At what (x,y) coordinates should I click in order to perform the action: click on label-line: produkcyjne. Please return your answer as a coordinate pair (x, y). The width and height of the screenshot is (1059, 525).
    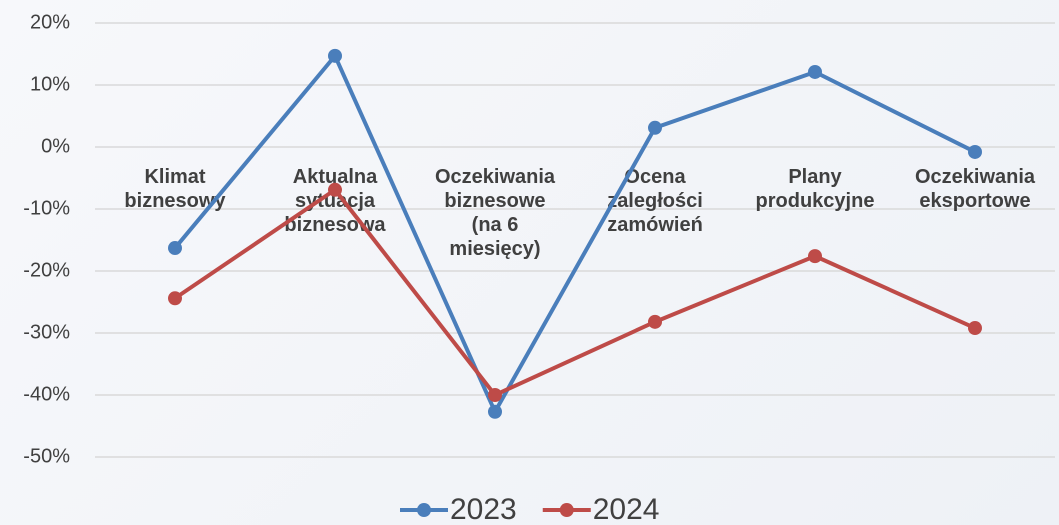
    Looking at the image, I should click on (815, 201).